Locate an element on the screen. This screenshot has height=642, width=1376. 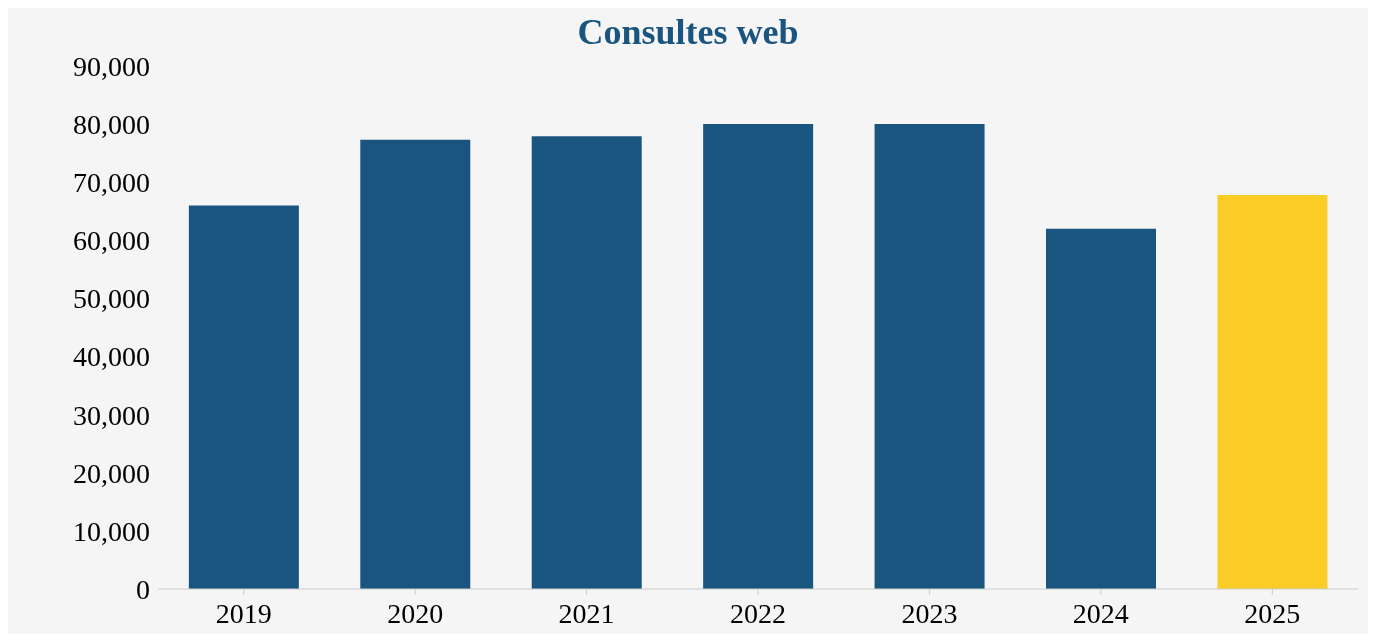
x-tick-label: 2020 is located at coordinates (415, 613).